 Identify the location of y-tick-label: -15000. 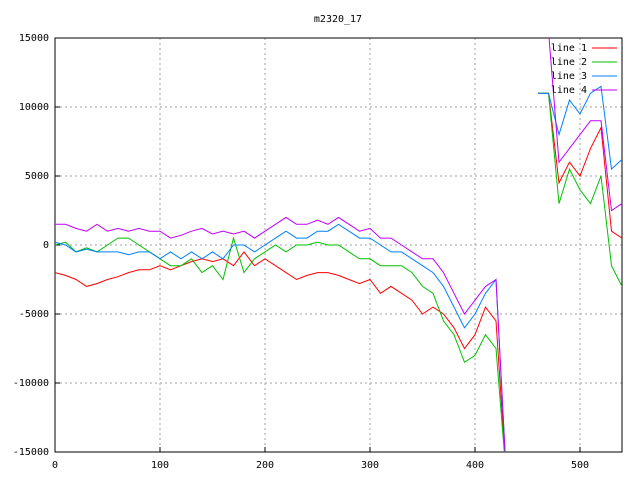
(31, 452).